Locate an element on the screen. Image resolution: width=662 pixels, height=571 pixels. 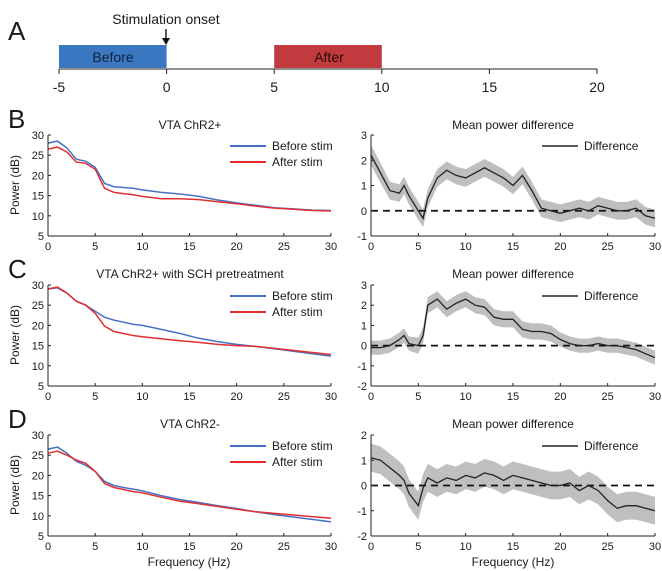
before-block-label: Before is located at coordinates (112, 57).